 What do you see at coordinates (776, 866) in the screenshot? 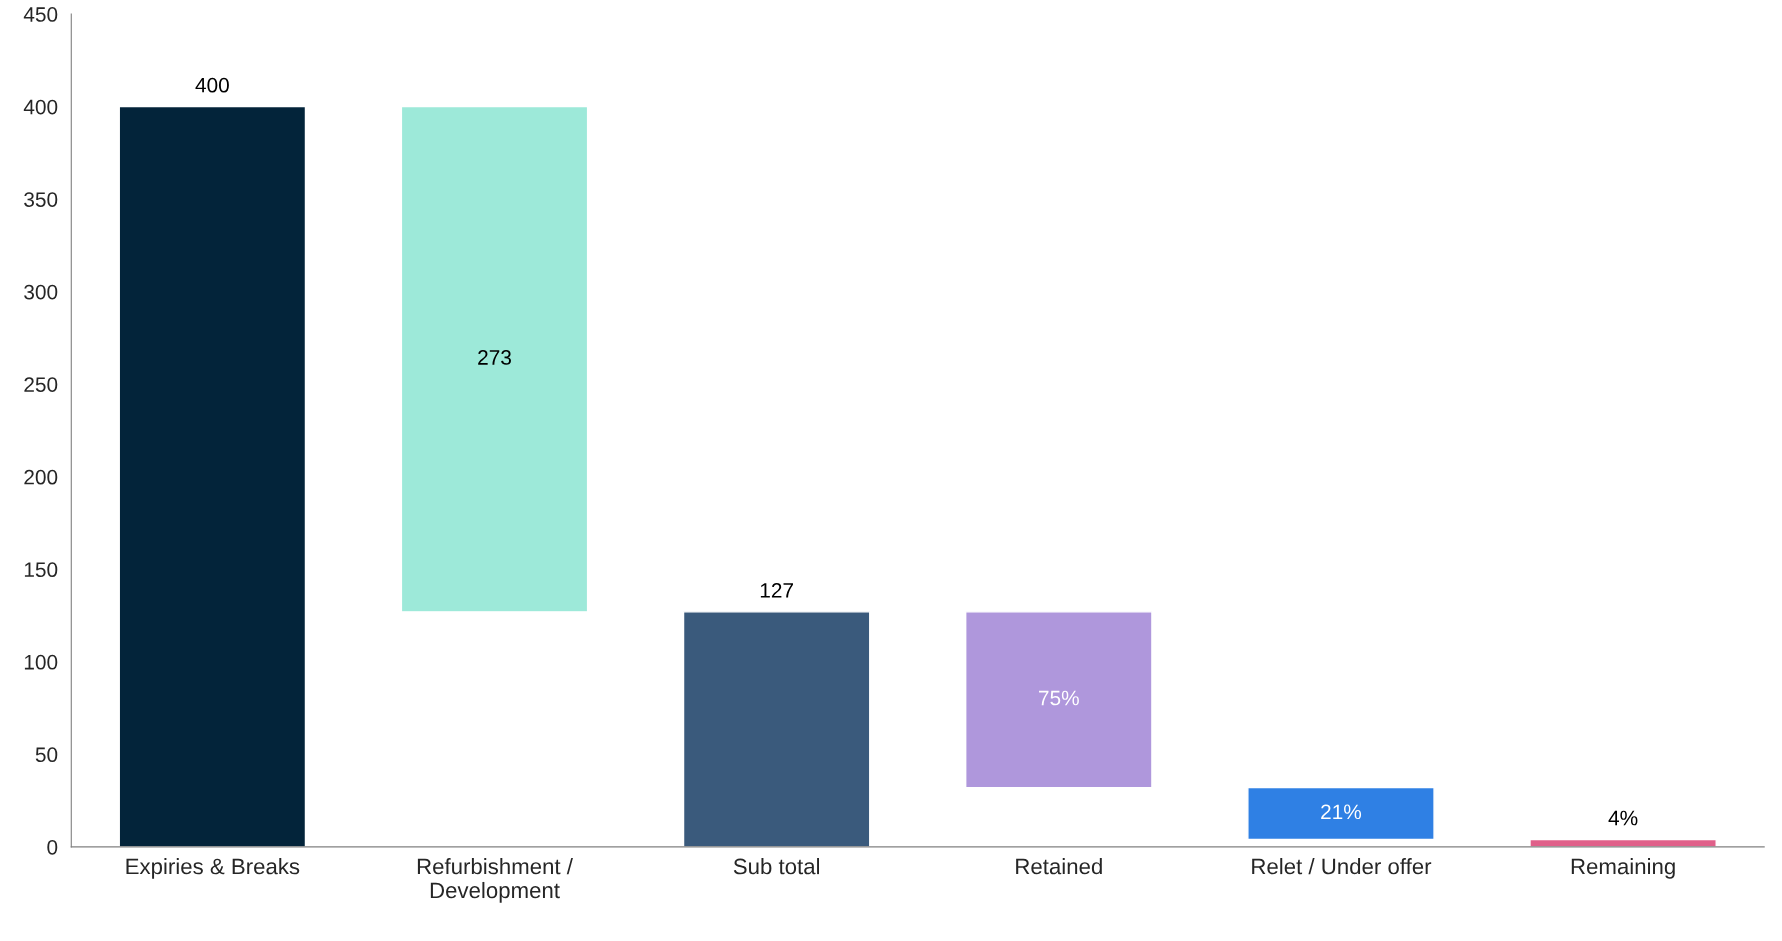
I see `x-tick-label: Sub total` at bounding box center [776, 866].